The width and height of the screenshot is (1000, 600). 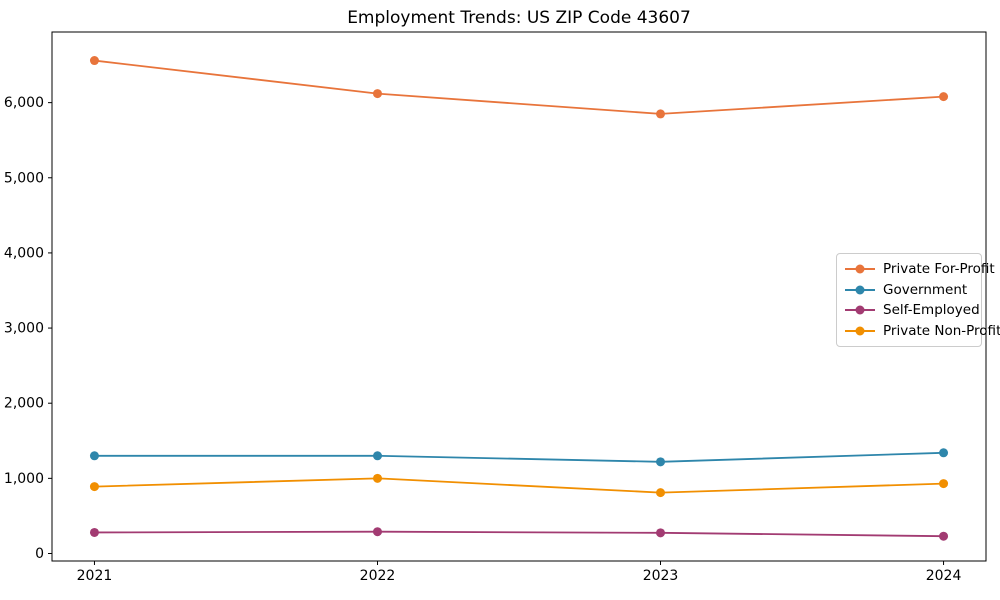 I want to click on y-axis-tick-label: 6,000, so click(x=24, y=103).